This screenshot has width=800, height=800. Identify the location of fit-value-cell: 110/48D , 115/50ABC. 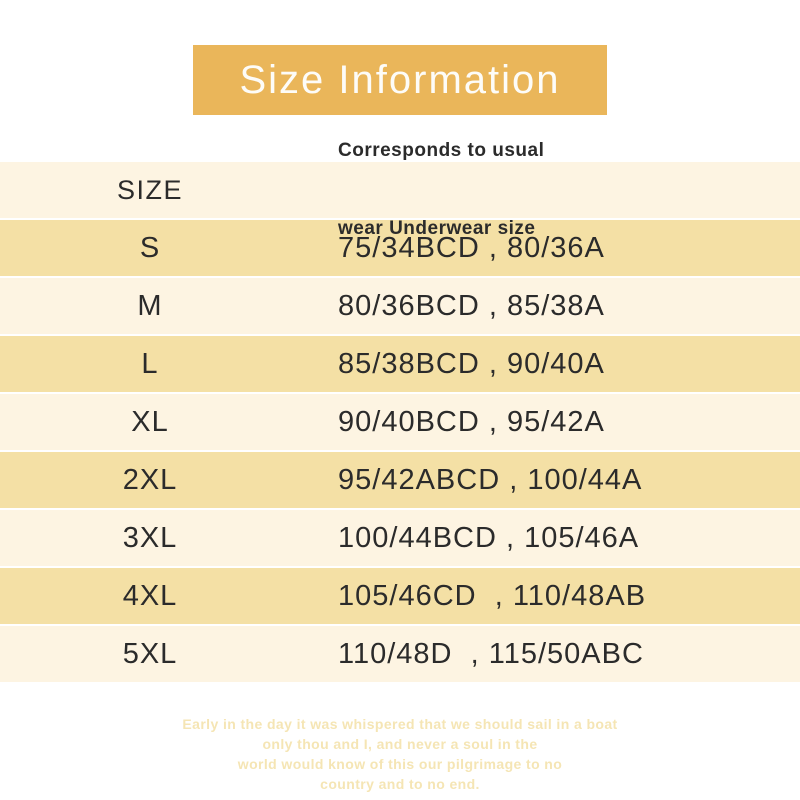
(491, 653).